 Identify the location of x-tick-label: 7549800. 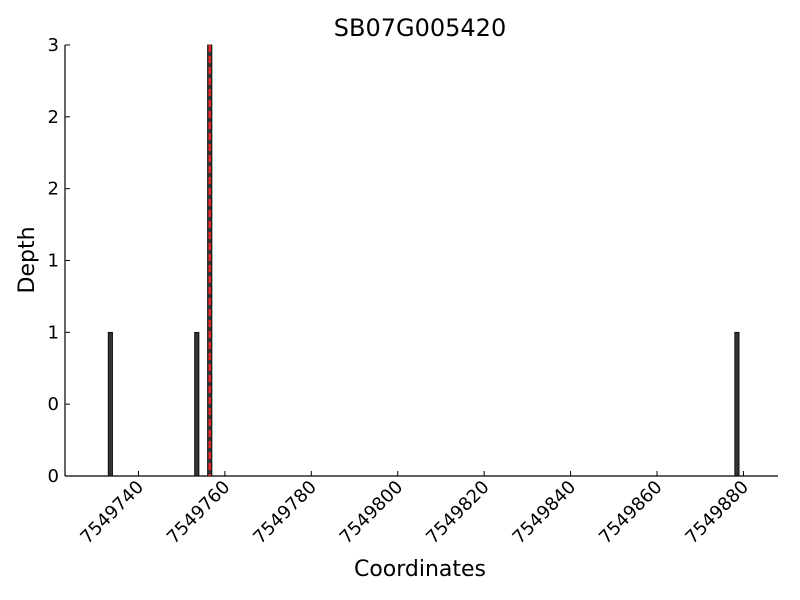
(372, 513).